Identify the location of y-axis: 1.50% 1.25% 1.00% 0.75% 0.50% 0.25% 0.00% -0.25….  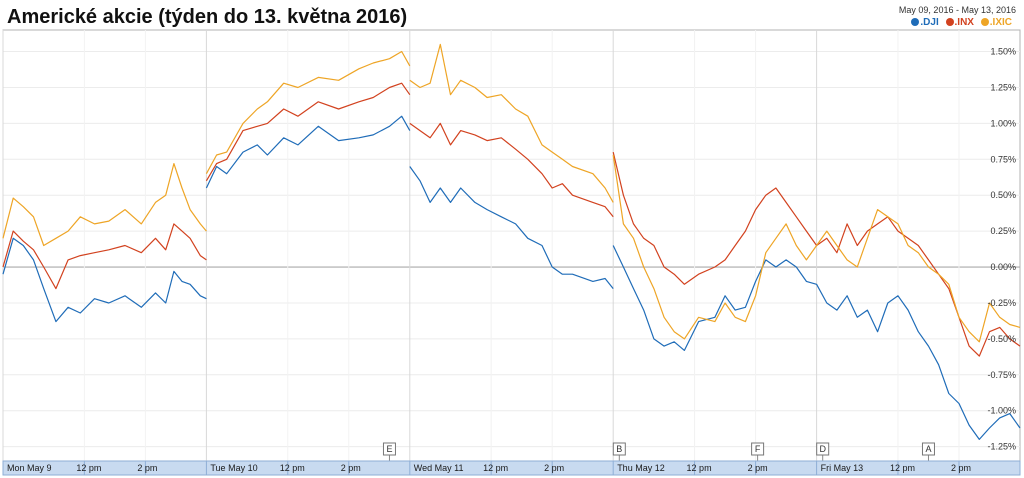
(1001, 249).